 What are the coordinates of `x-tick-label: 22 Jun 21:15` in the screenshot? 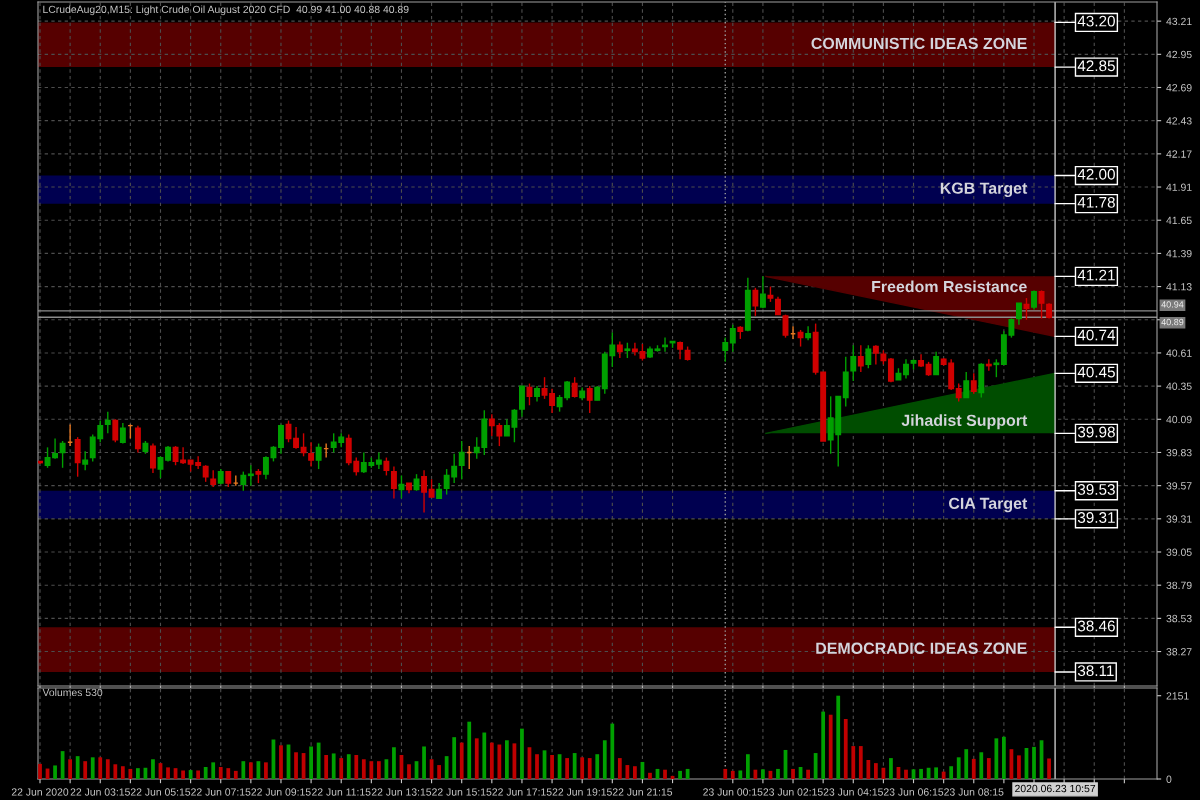 It's located at (642, 792).